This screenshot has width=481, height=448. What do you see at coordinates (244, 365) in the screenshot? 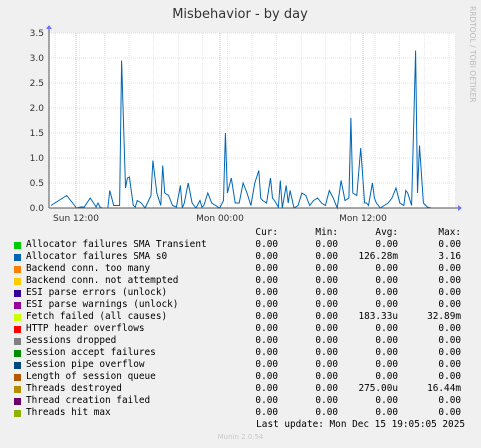
I see `legend-row: Session pipe overflow 0.00 0.00 0.00 0.00` at bounding box center [244, 365].